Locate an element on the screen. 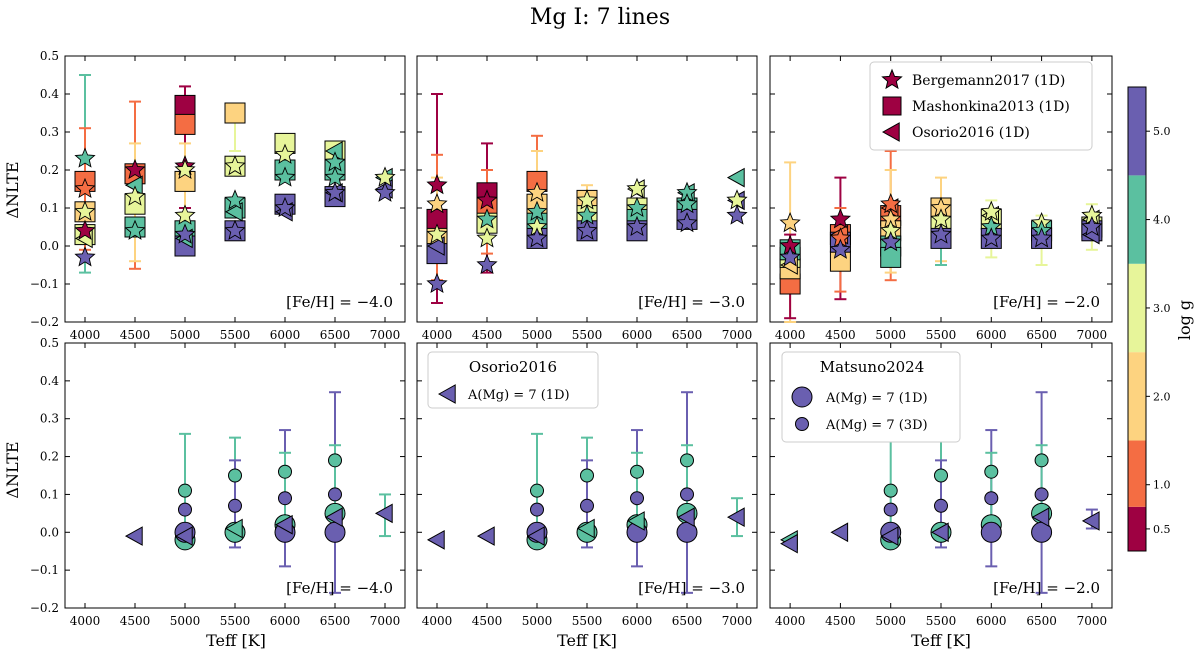  colorbar-tick-label: 1.0 is located at coordinates (1162, 485).